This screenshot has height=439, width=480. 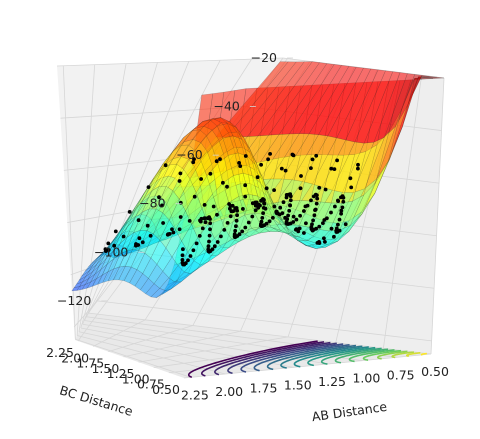 I want to click on y-axis-title: BC Distance, so click(x=96, y=400).